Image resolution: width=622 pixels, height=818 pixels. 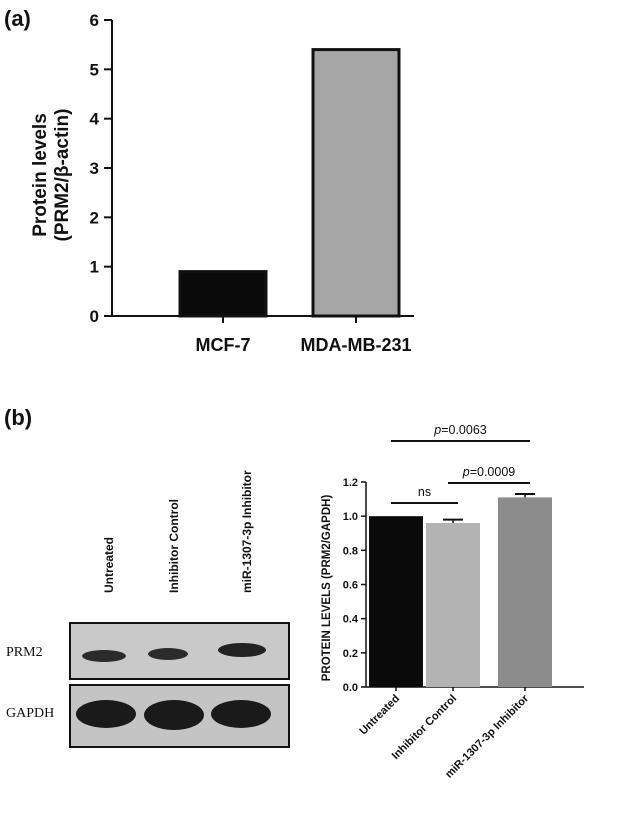 What do you see at coordinates (18, 417) in the screenshot?
I see `panel-label-b: (b)` at bounding box center [18, 417].